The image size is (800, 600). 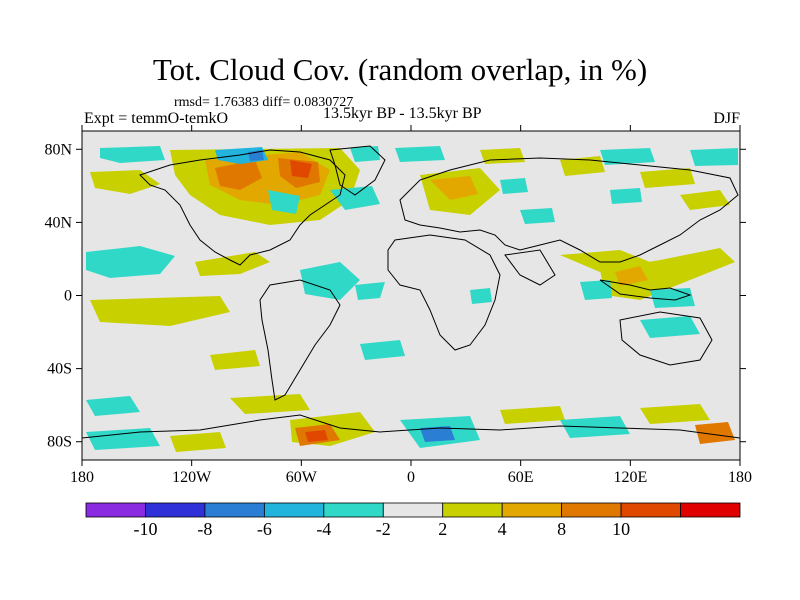 What do you see at coordinates (521, 477) in the screenshot?
I see `lon-tick-label: 60E` at bounding box center [521, 477].